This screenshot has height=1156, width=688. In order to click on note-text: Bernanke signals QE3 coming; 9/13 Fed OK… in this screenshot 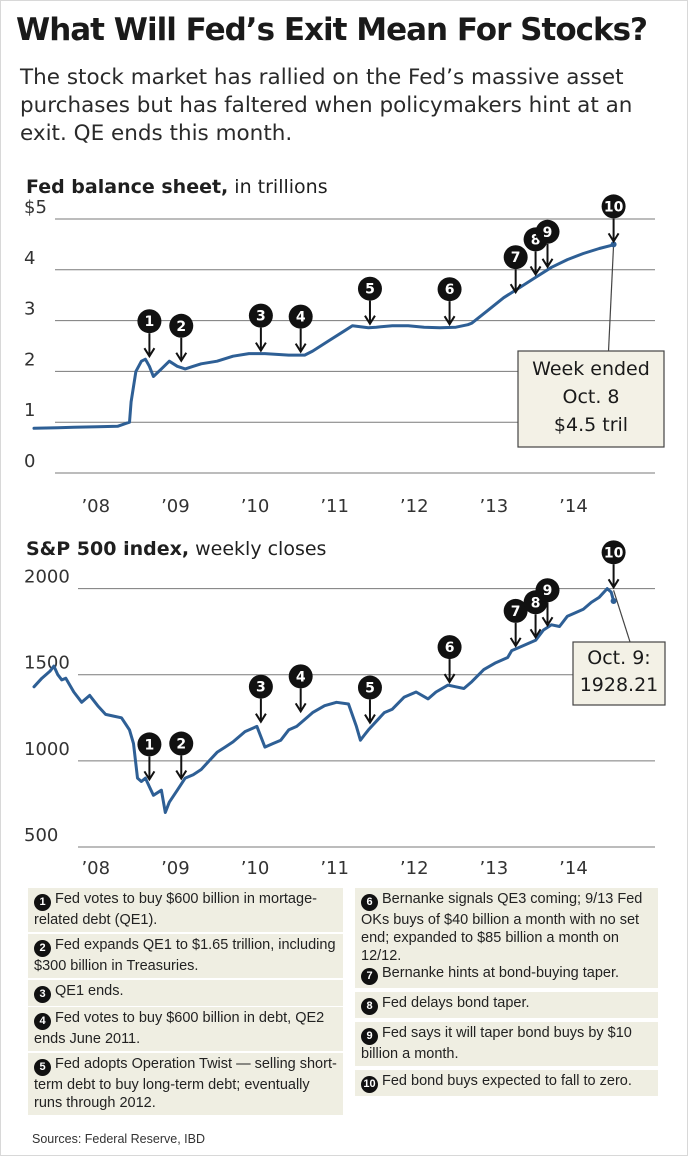, I will do `click(502, 927)`.